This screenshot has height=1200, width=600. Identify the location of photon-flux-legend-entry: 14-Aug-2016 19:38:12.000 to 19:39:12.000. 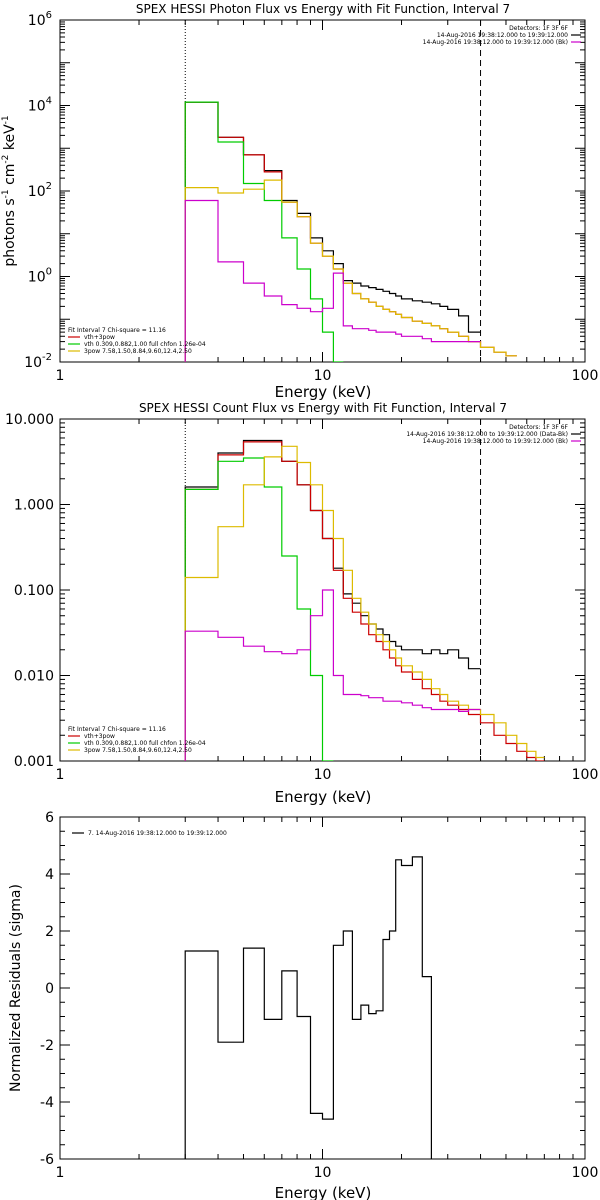
(502, 35).